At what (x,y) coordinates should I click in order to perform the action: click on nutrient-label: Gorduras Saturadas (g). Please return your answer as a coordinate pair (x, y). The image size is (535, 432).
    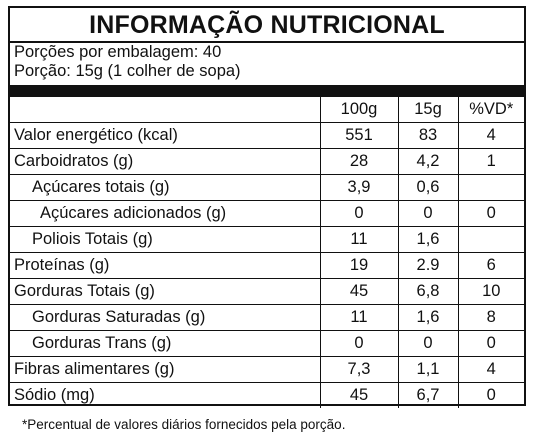
    Looking at the image, I should click on (165, 317).